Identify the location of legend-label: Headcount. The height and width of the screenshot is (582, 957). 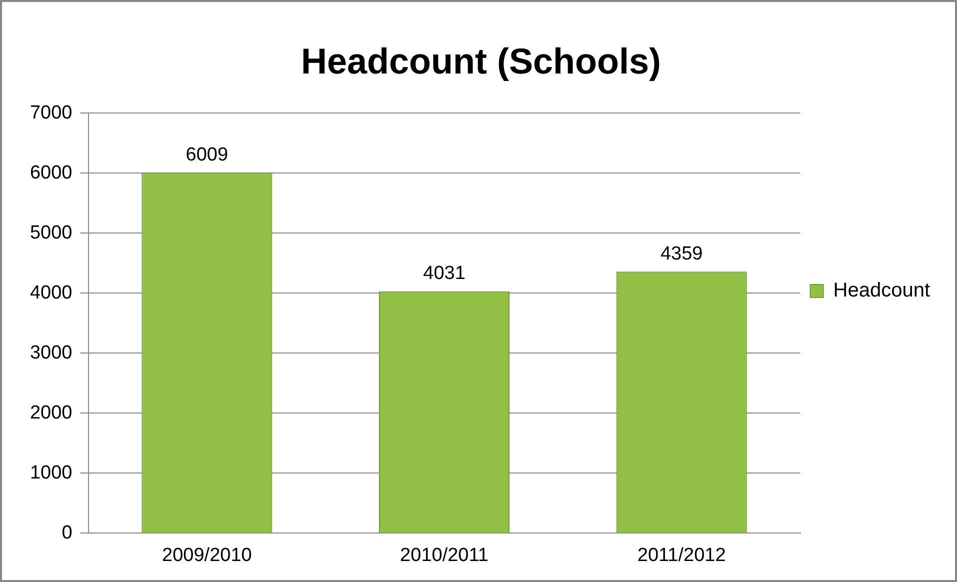
(881, 291).